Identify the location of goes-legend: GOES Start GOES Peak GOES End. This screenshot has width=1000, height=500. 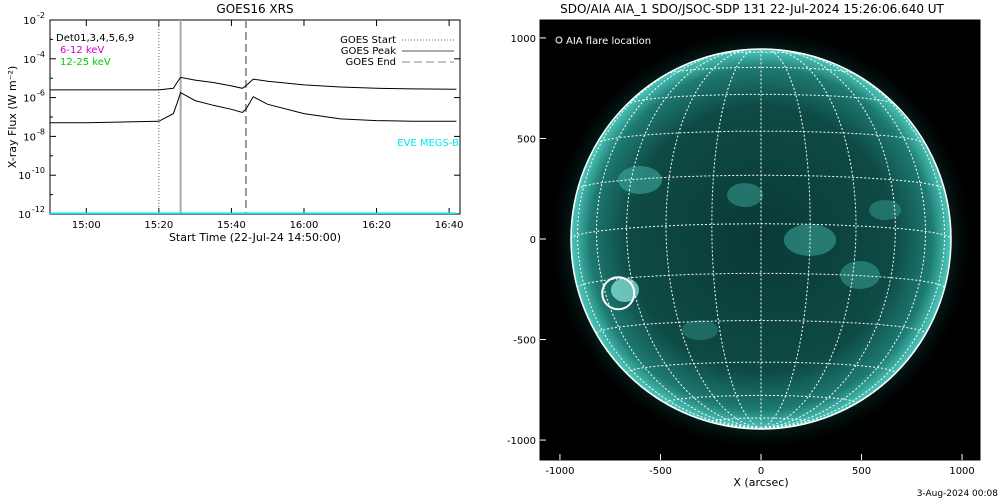
(397, 51).